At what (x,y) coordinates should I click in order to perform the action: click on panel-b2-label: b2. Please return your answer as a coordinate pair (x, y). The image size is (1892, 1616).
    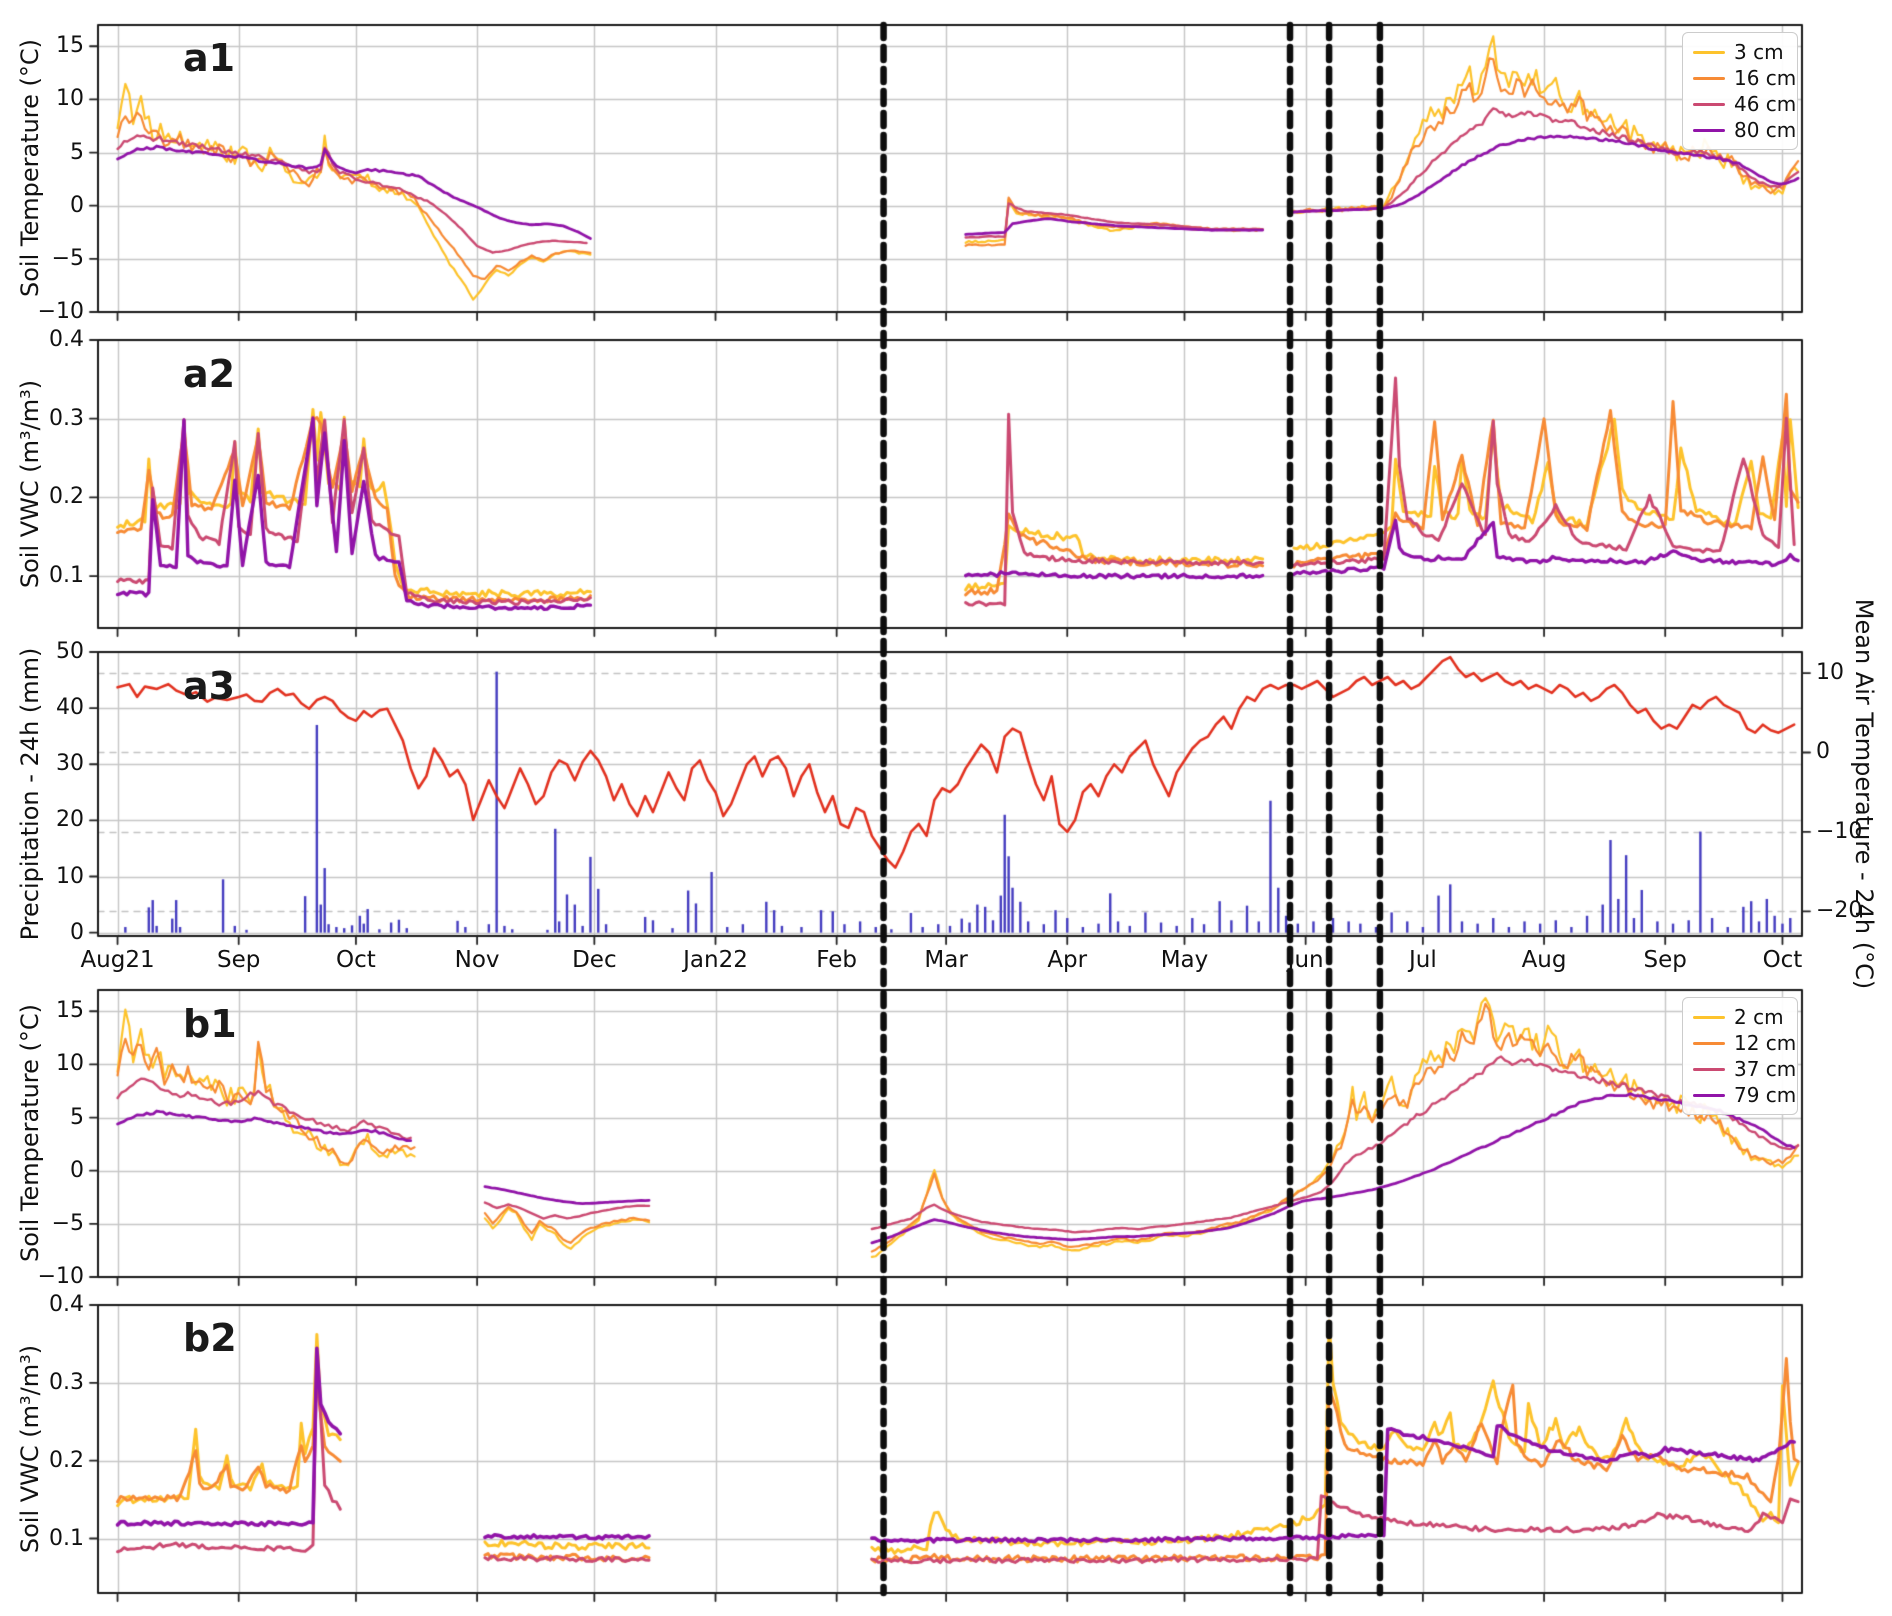
    Looking at the image, I should click on (210, 1338).